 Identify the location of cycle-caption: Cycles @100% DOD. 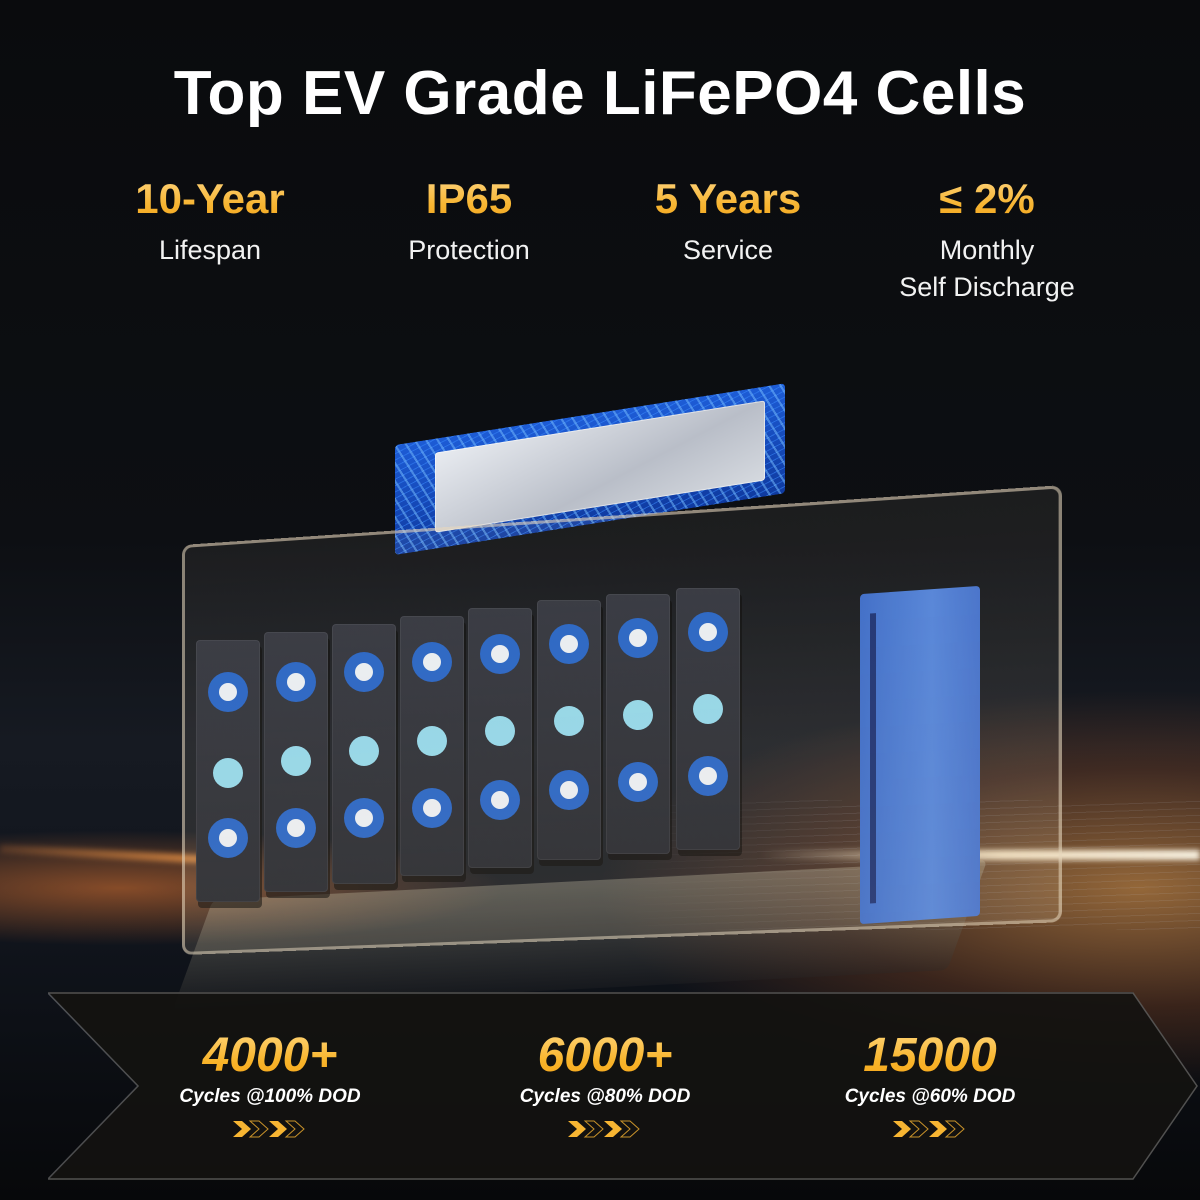
(270, 1096).